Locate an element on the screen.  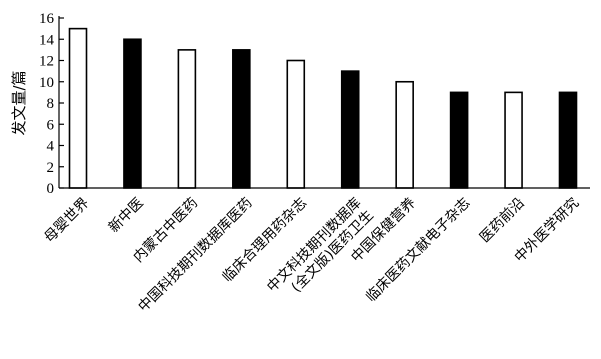
y-tick-label: 0 is located at coordinates (51, 189).